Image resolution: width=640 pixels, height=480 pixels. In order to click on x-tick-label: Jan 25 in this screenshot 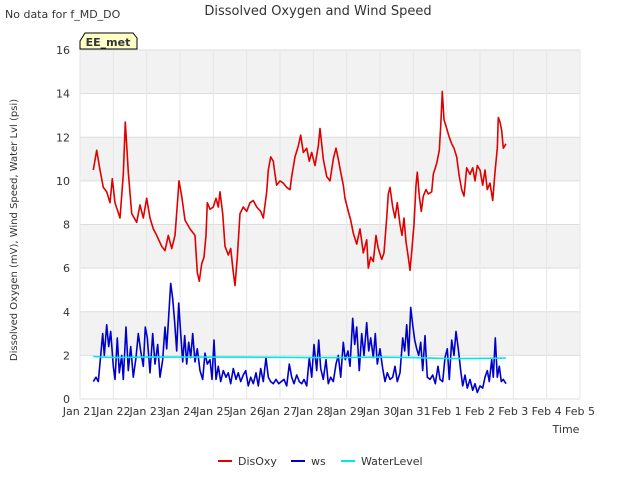, I will do `click(212, 411)`.